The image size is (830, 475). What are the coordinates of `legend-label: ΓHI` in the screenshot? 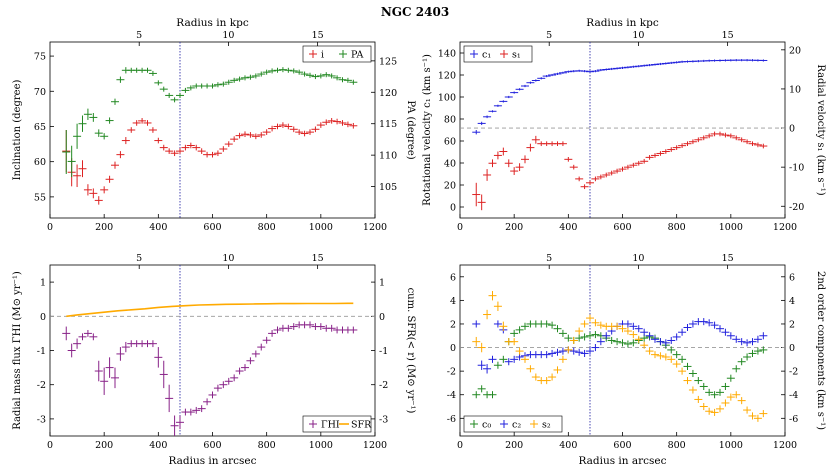 It's located at (330, 425).